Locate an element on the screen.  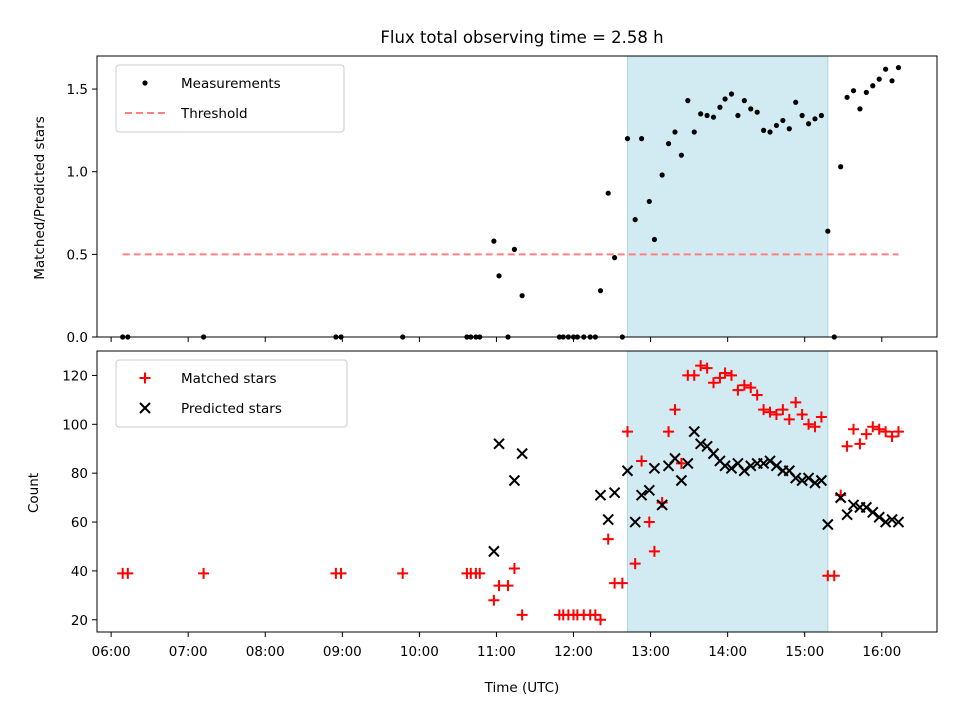
y-tick-label: 100 is located at coordinates (75, 425).